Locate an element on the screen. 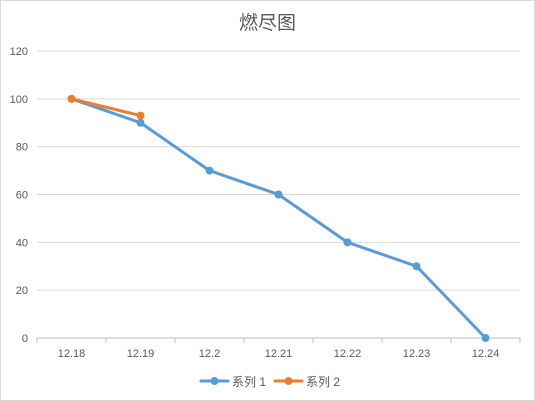 Image resolution: width=535 pixels, height=401 pixels. y-tick-label: 40 is located at coordinates (22, 243).